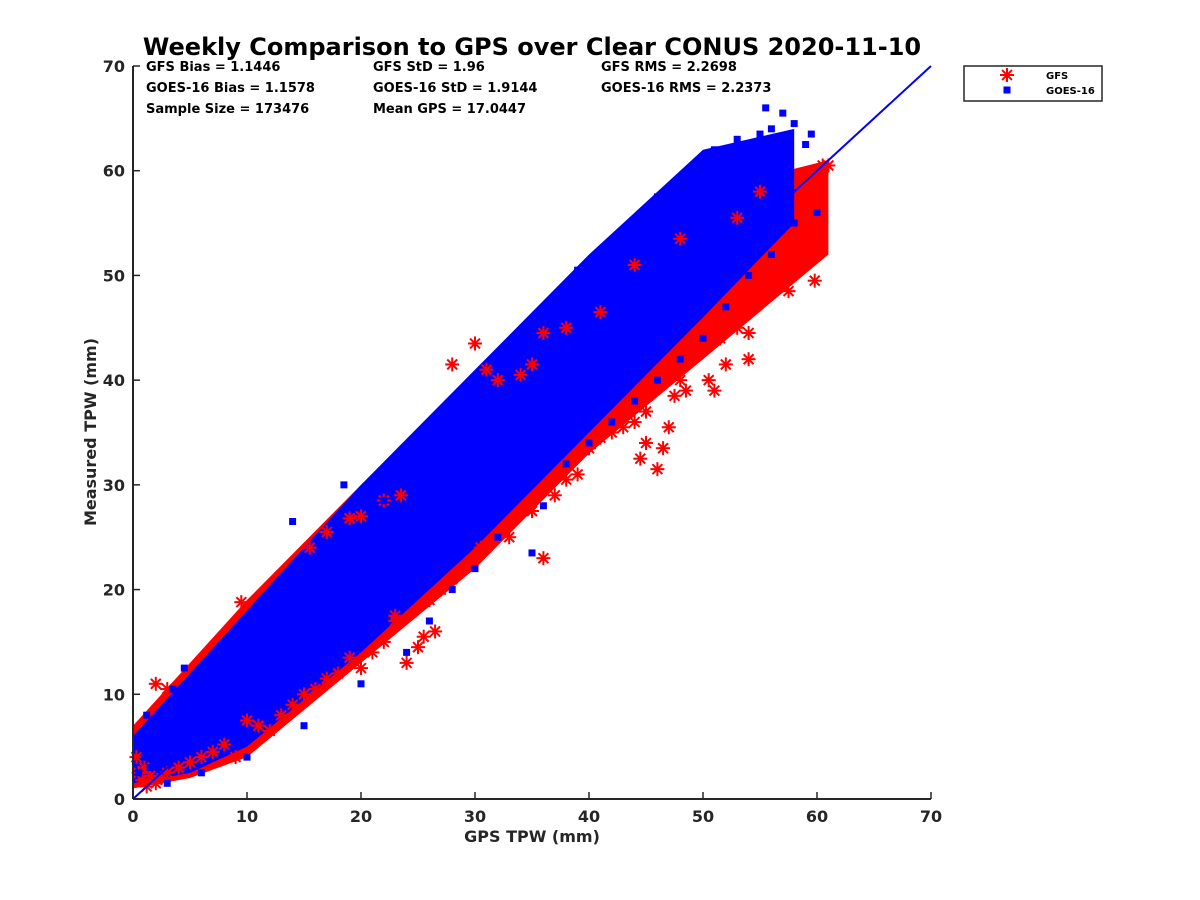 The image size is (1200, 900). Describe the element at coordinates (213, 67) in the screenshot. I see `gfs-bias-stat: GFS Bias = 1.1446` at that location.